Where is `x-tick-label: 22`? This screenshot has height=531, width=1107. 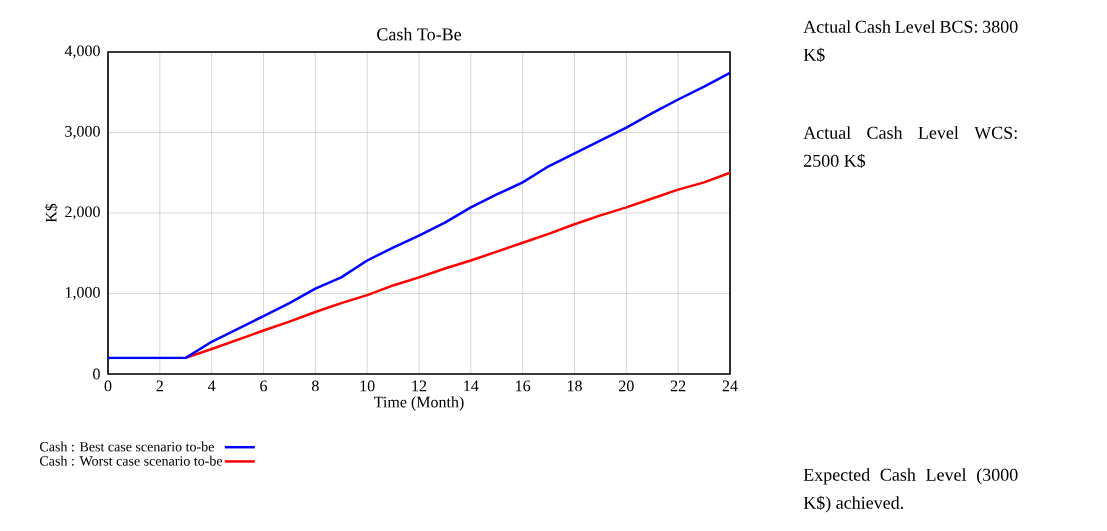
x-tick-label: 22 is located at coordinates (678, 386).